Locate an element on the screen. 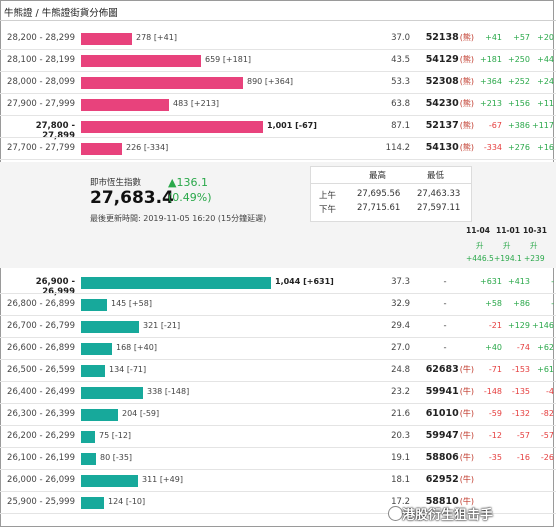 The height and width of the screenshot is (529, 556). warrant-code-link: 59941(牛) is located at coordinates (447, 391).